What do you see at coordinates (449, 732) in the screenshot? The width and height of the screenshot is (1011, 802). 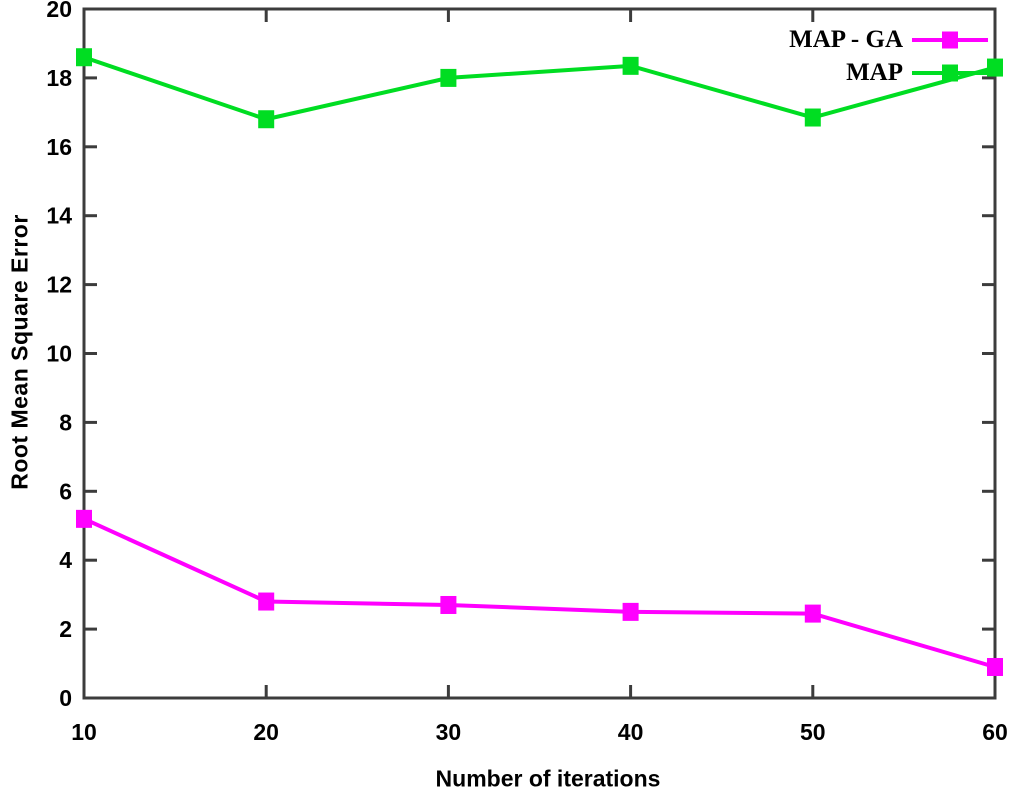 I see `x-tick-label: 30` at bounding box center [449, 732].